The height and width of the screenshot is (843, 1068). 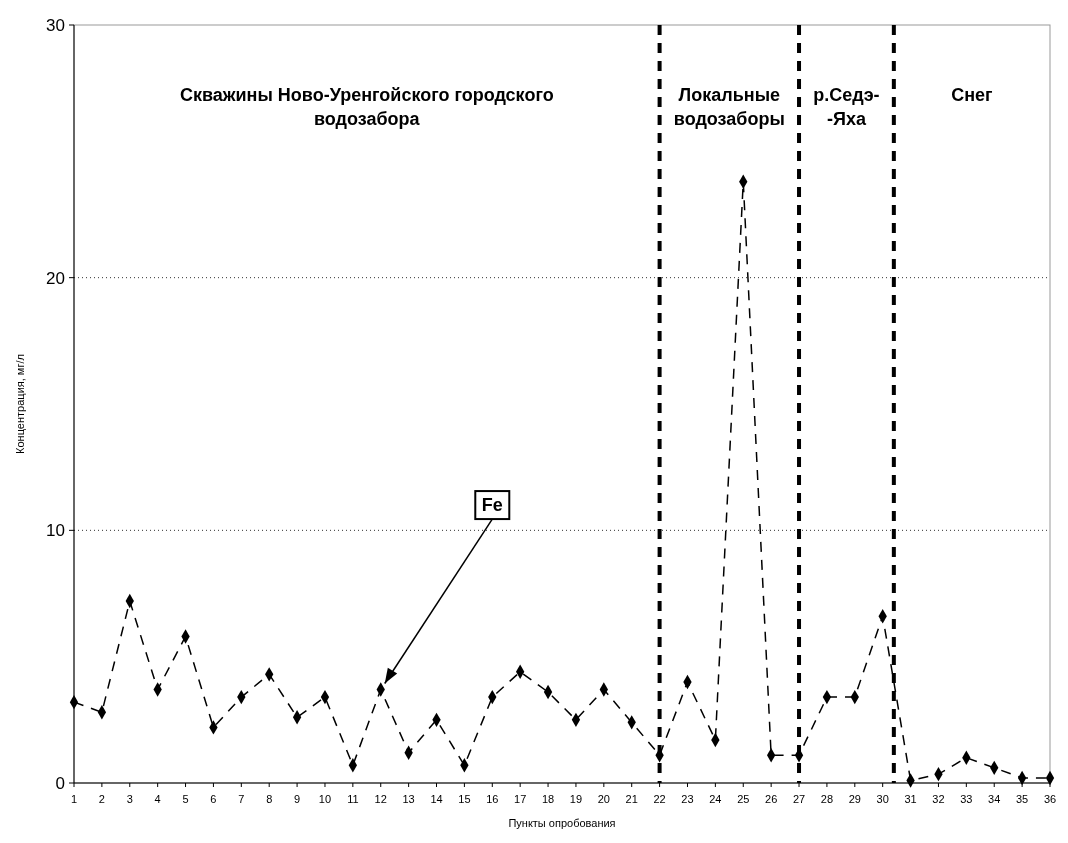 I want to click on annotation: Снег, so click(x=972, y=94).